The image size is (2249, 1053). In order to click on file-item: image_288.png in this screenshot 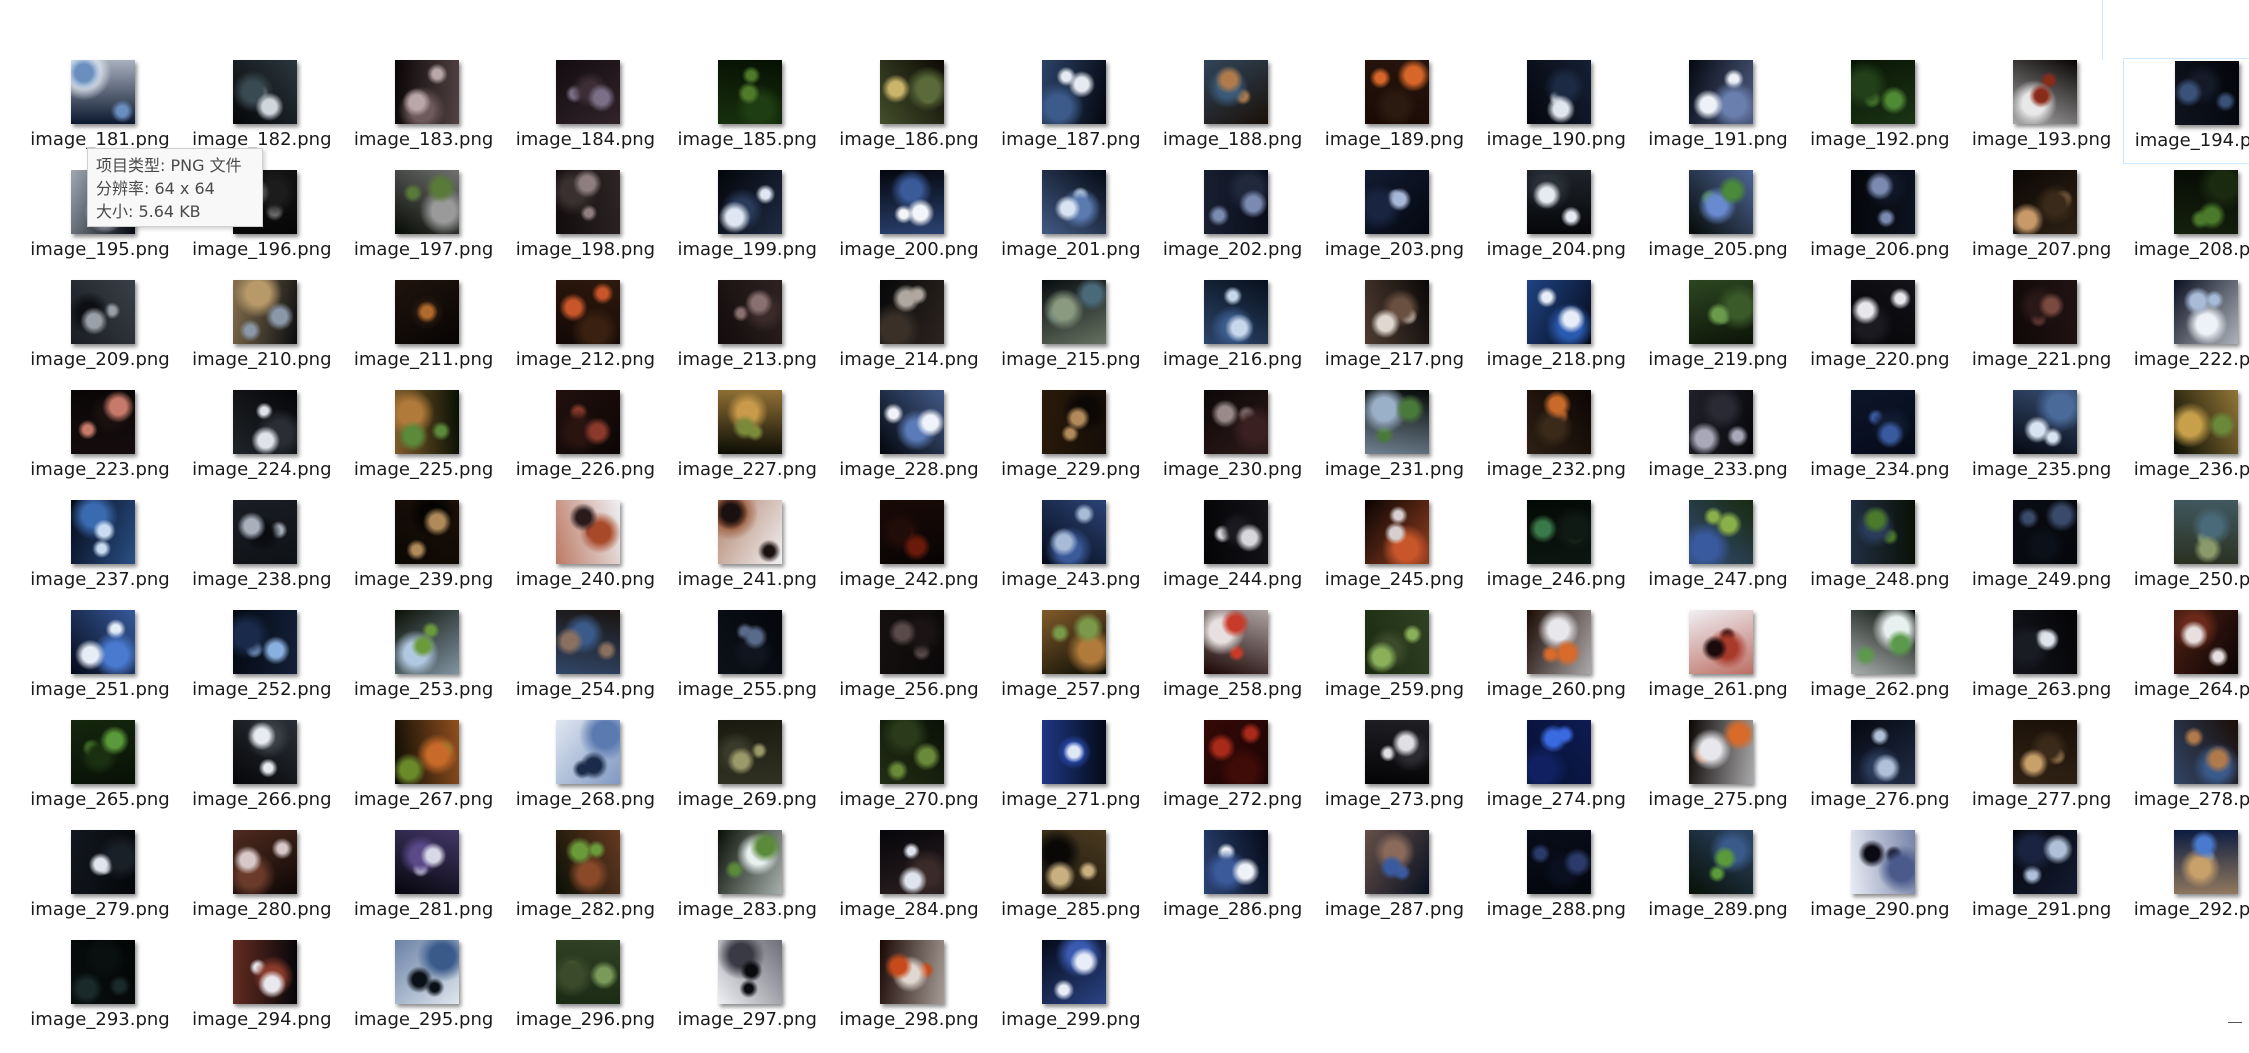, I will do `click(1556, 881)`.